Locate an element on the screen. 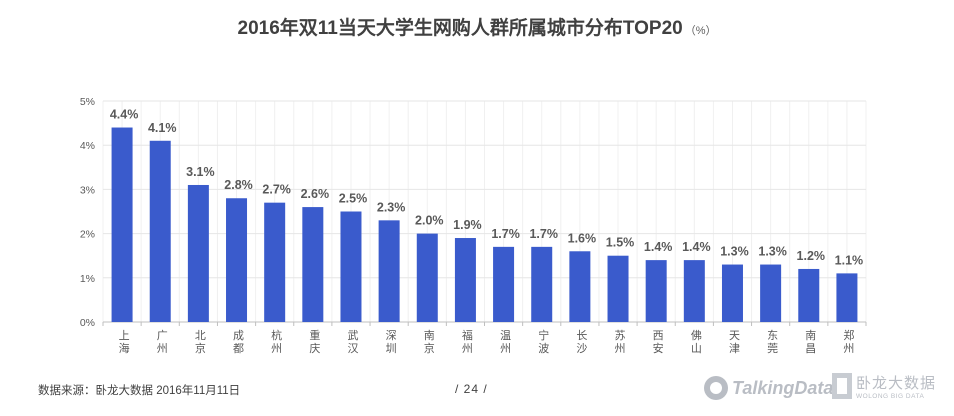 The image size is (954, 416). data-label: 2.0% is located at coordinates (429, 221).